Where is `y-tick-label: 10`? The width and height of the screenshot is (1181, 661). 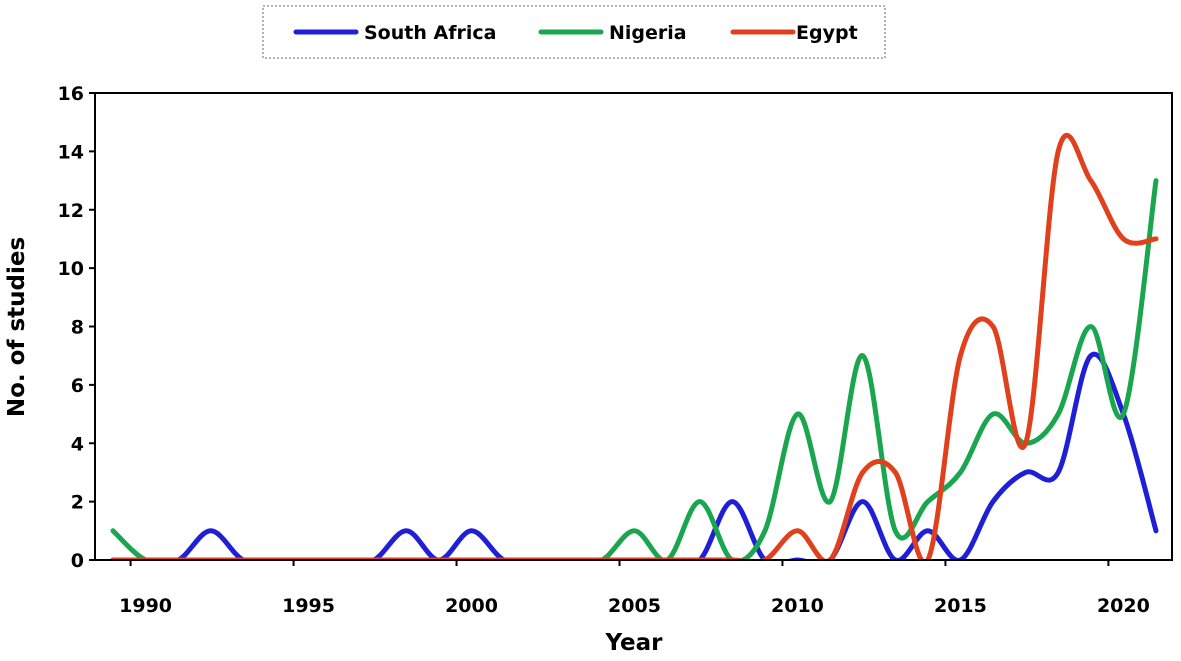 y-tick-label: 10 is located at coordinates (71, 269).